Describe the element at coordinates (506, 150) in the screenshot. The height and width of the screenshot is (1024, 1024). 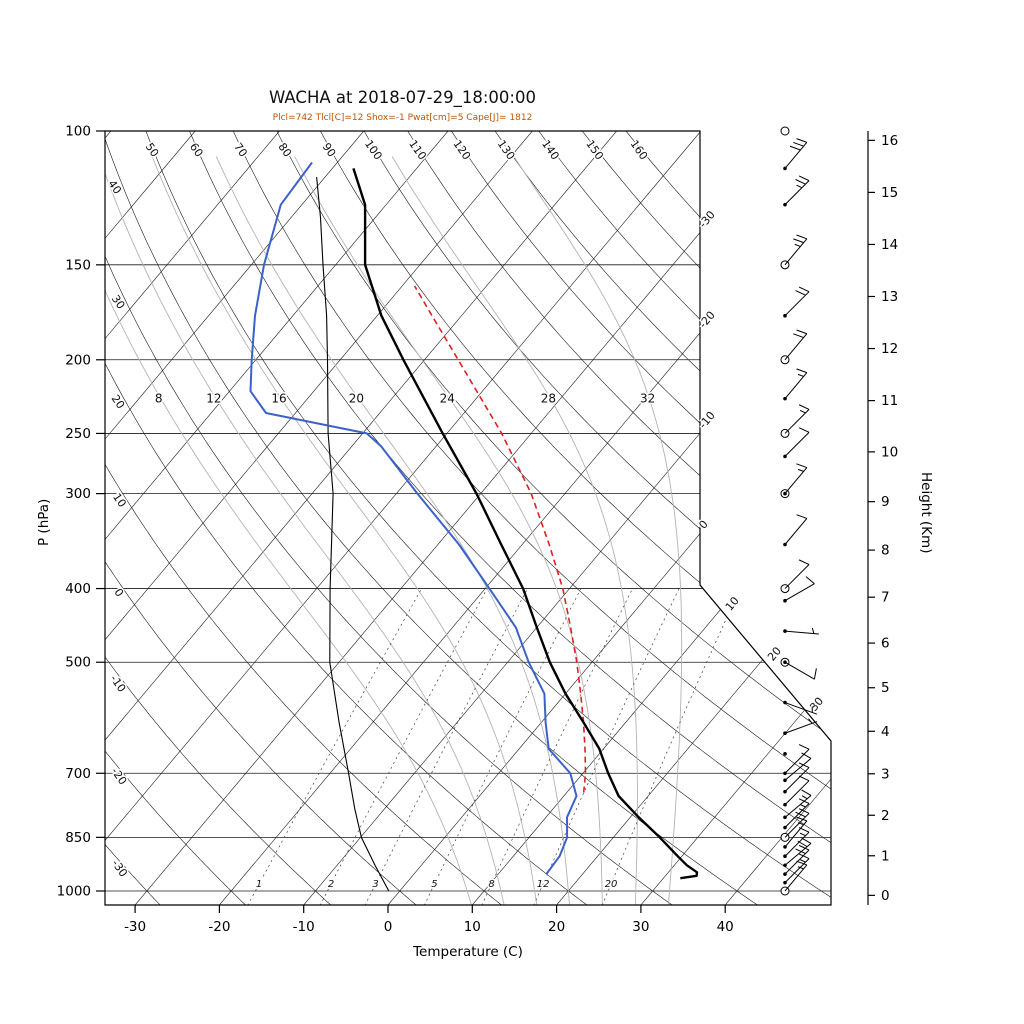
I see `svg-text: 130` at that location.